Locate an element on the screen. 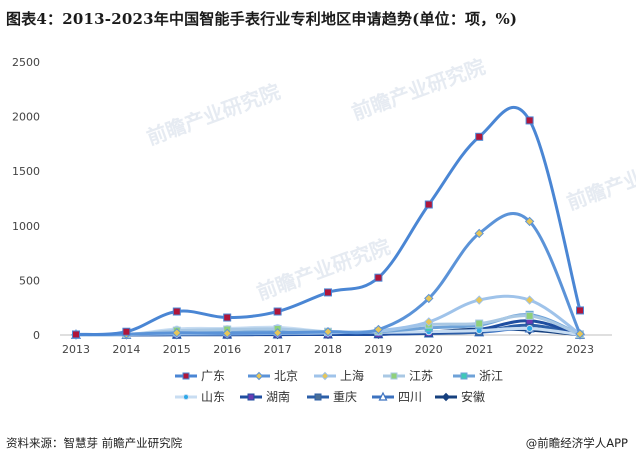  legend-item: 山东 is located at coordinates (200, 397).